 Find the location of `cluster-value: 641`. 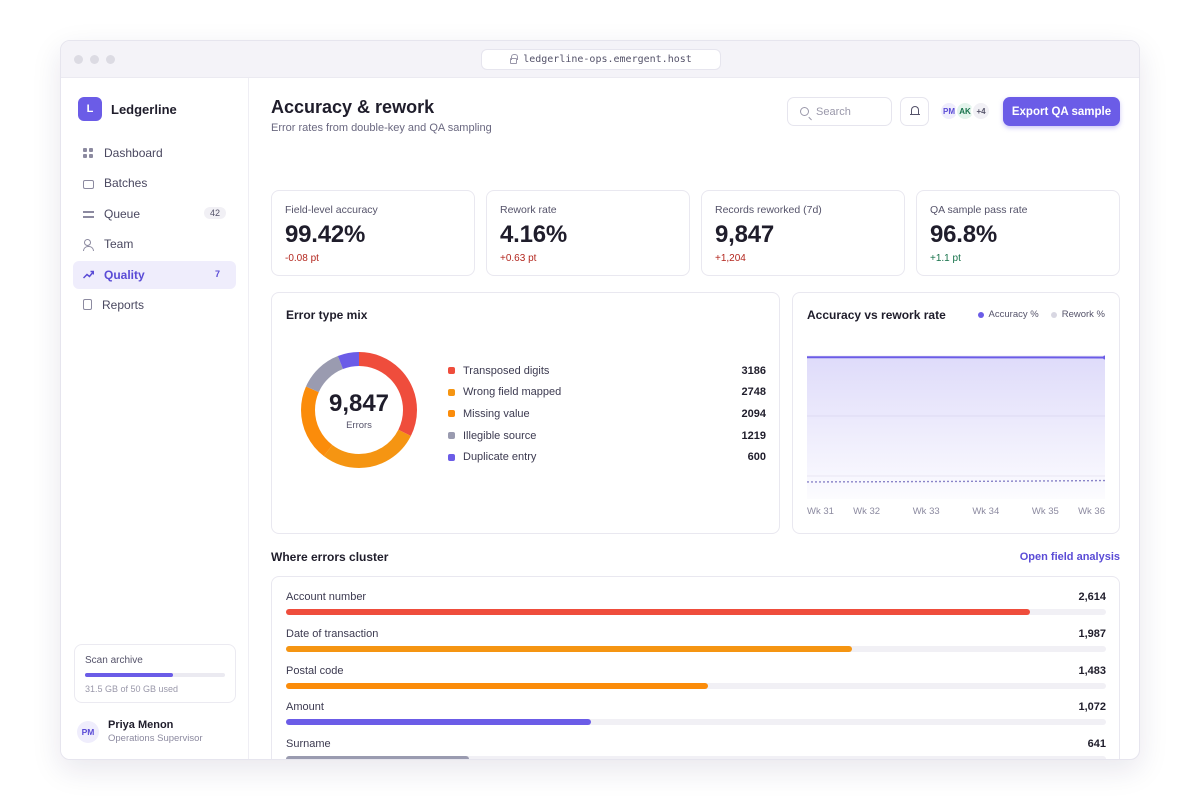

cluster-value: 641 is located at coordinates (1096, 744).